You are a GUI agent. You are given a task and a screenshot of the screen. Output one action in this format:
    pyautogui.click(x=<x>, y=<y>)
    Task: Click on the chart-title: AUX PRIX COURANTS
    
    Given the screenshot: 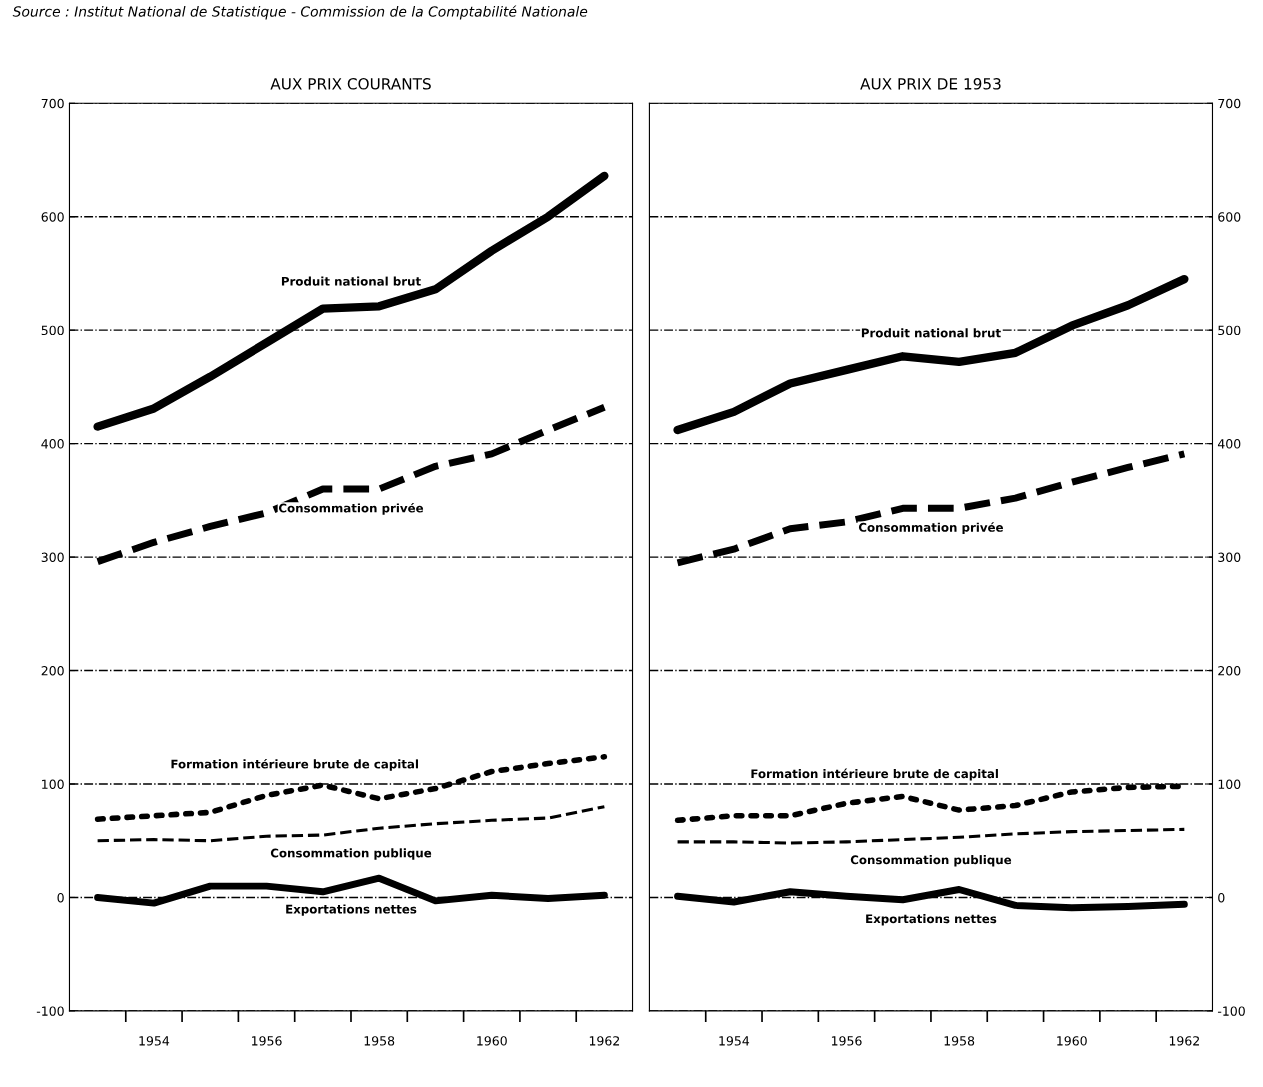 What is the action you would take?
    pyautogui.click(x=350, y=84)
    